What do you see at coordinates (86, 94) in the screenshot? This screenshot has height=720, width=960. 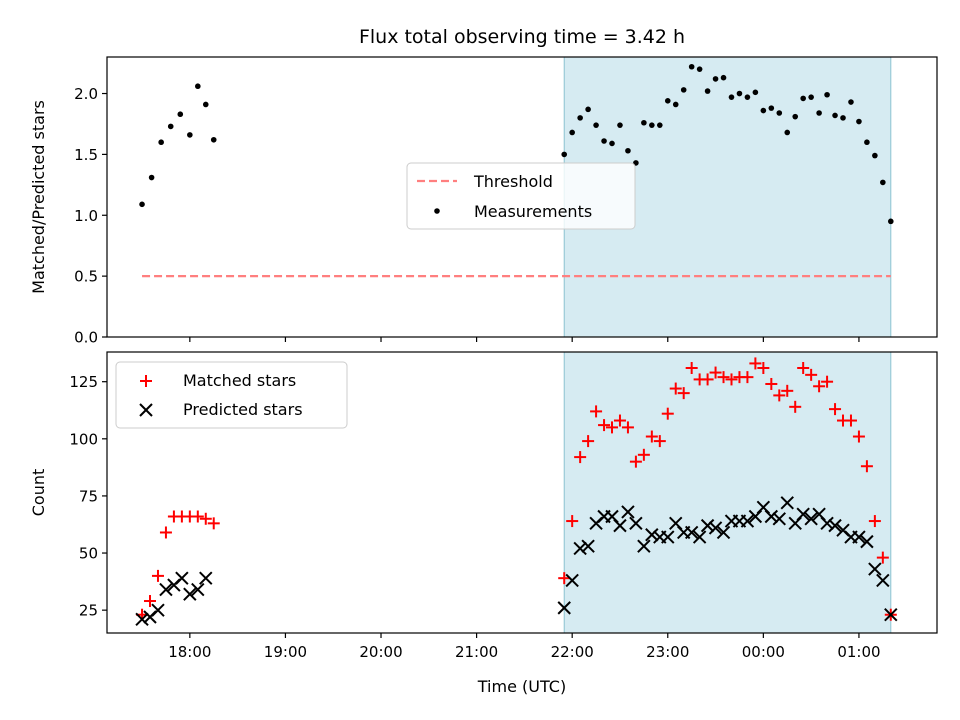 I see `y-tick-label: 2.0` at bounding box center [86, 94].